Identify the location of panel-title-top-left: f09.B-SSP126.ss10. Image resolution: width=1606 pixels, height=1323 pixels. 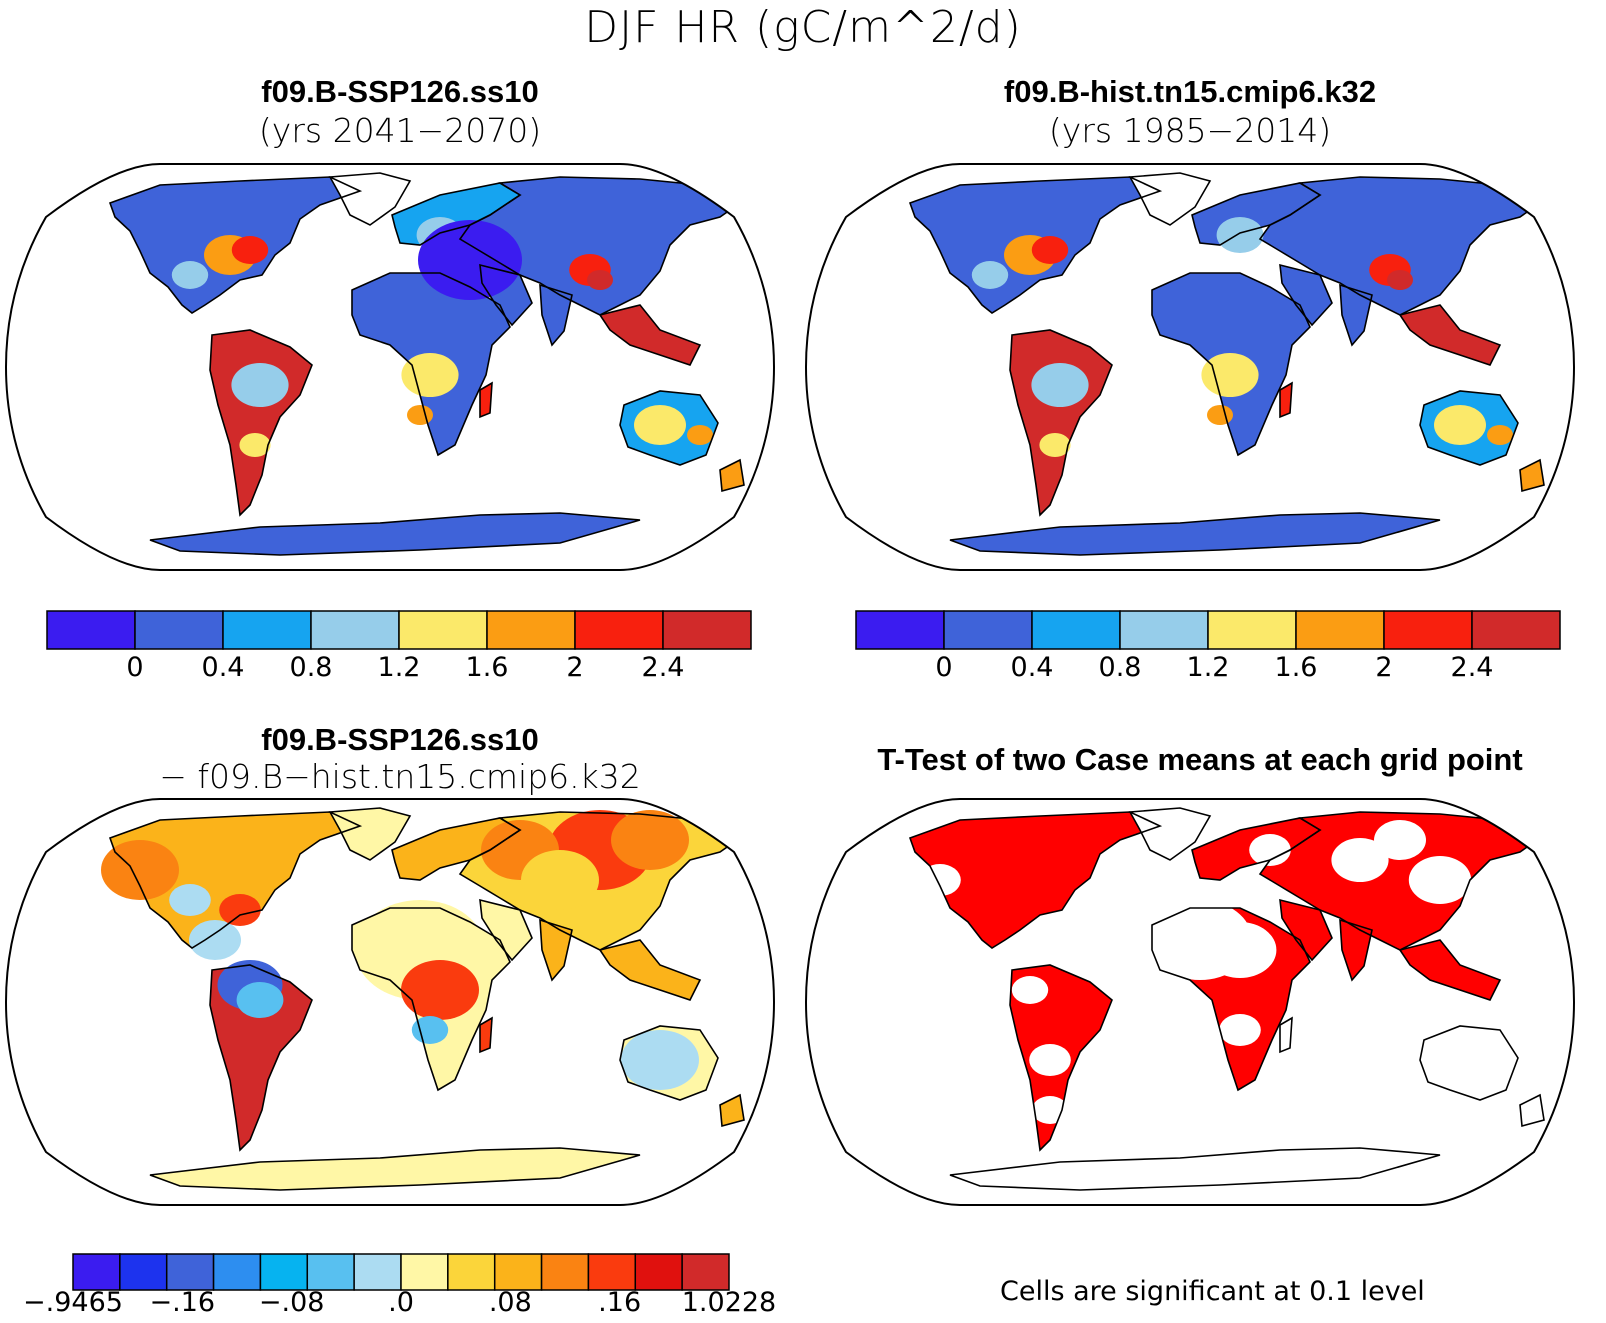
(400, 91).